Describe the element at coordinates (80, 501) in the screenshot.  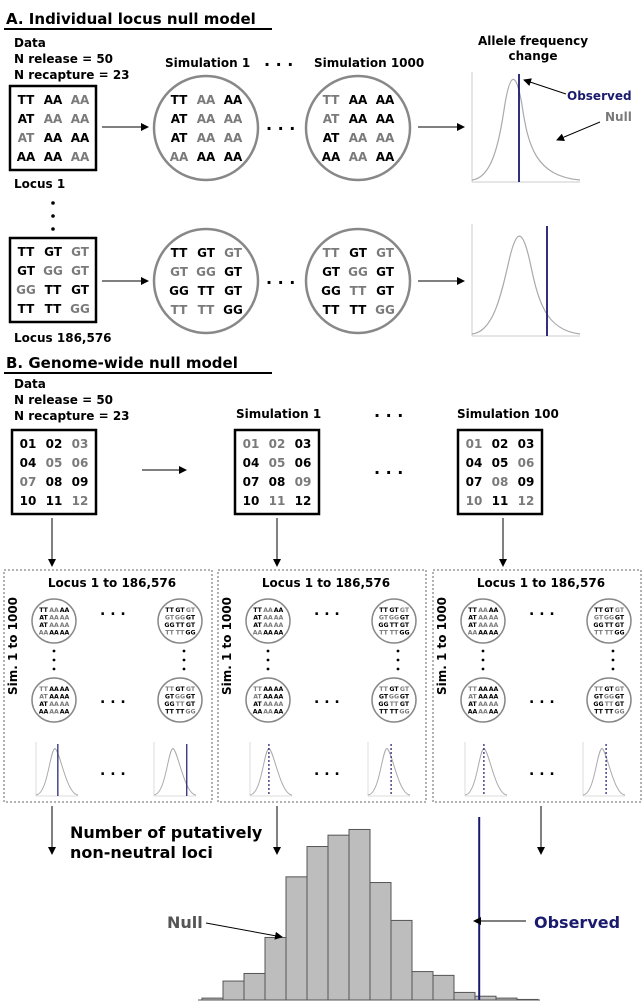
I see `genotype-cell: 12` at that location.